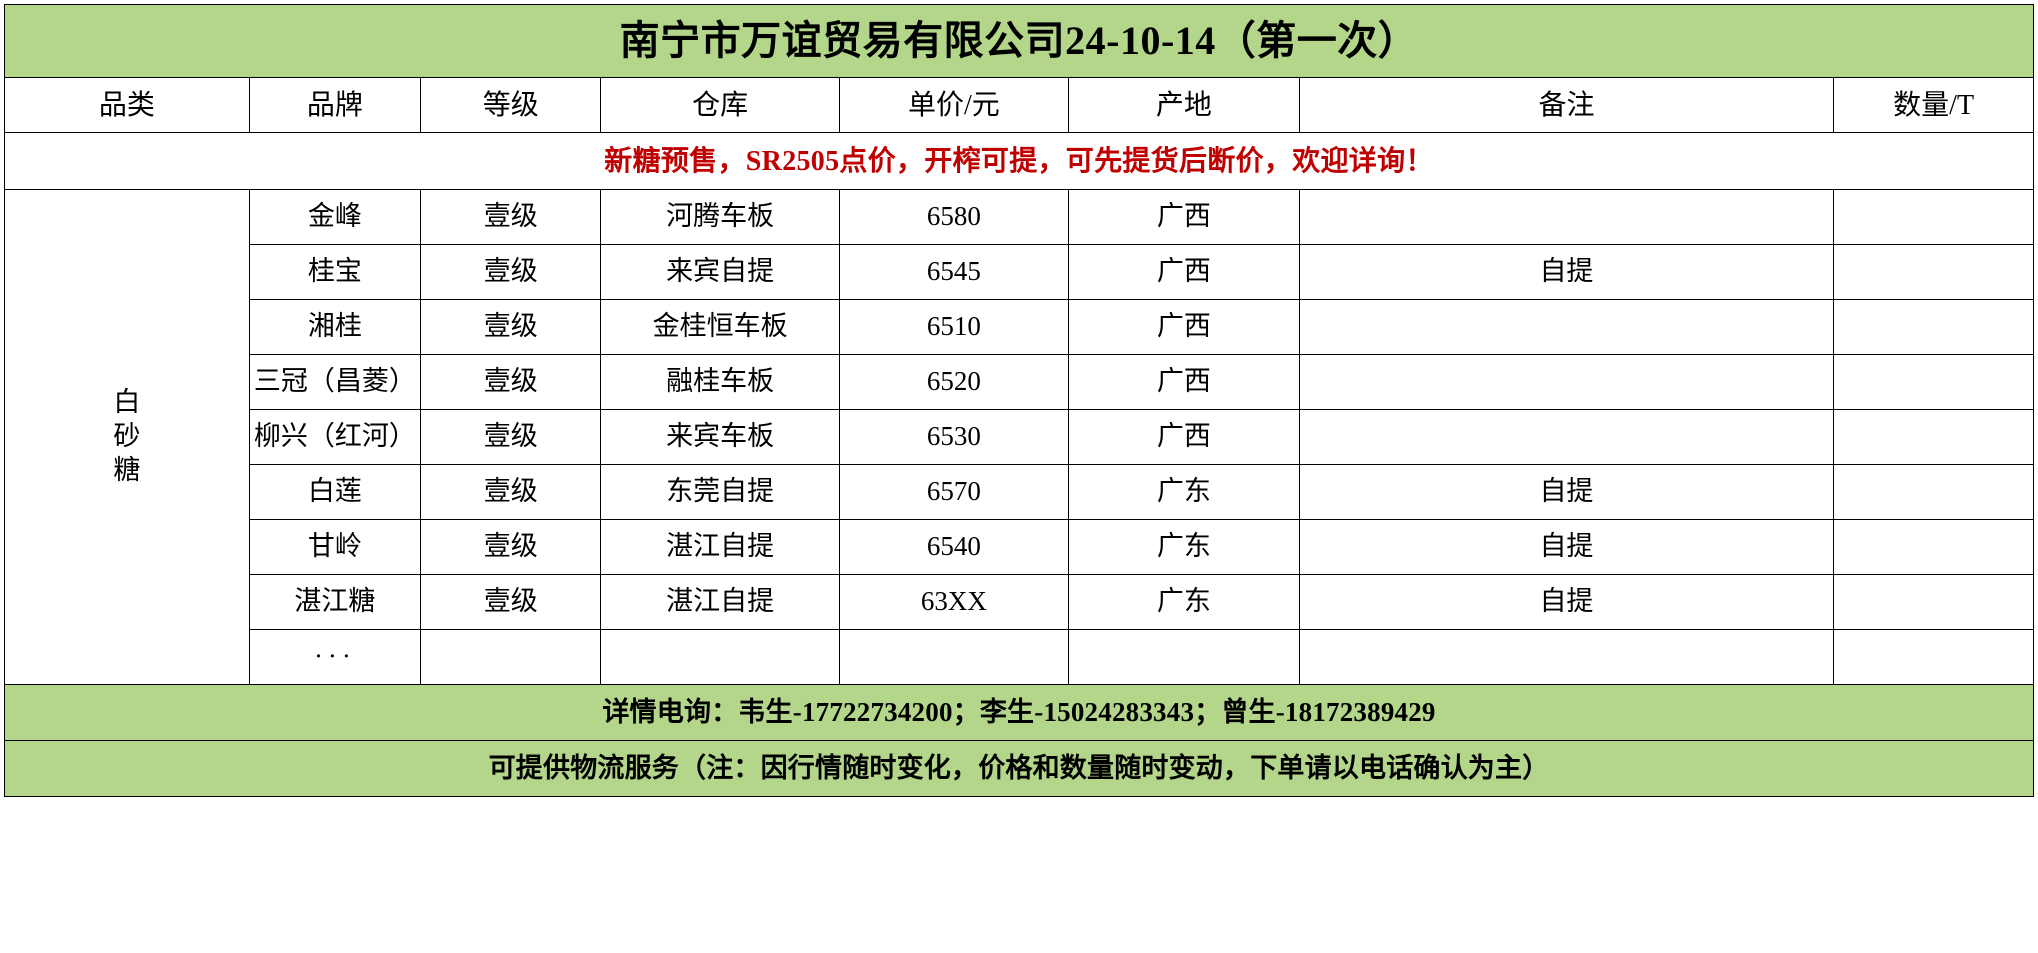 The height and width of the screenshot is (953, 2038). Describe the element at coordinates (335, 217) in the screenshot. I see `cell-brand: 金峰` at that location.